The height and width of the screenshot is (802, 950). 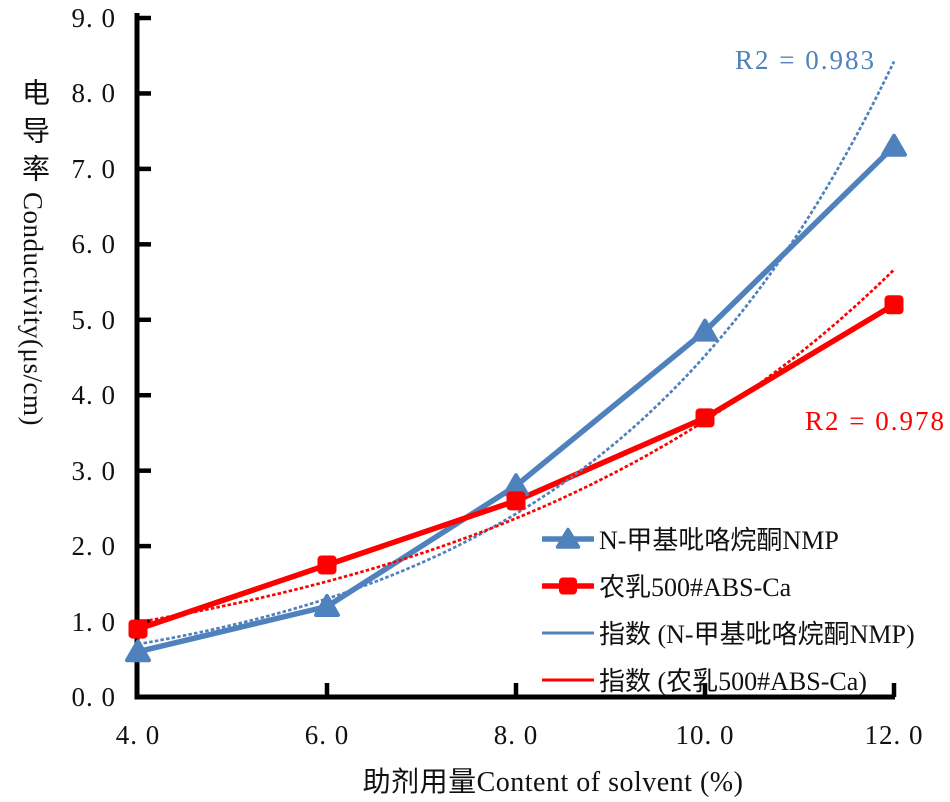 I want to click on legend-sample-trend-nmp-line-icon, so click(x=568, y=632).